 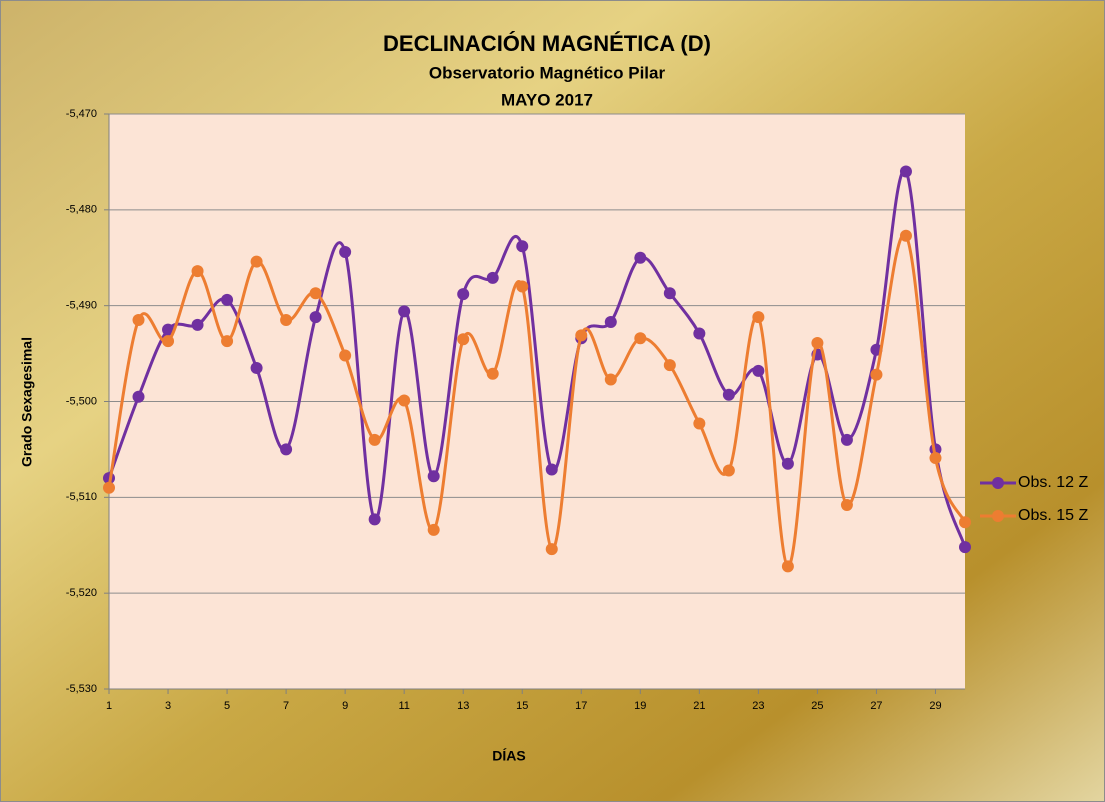 I want to click on x-axis-label: DÍAS, so click(x=508, y=756).